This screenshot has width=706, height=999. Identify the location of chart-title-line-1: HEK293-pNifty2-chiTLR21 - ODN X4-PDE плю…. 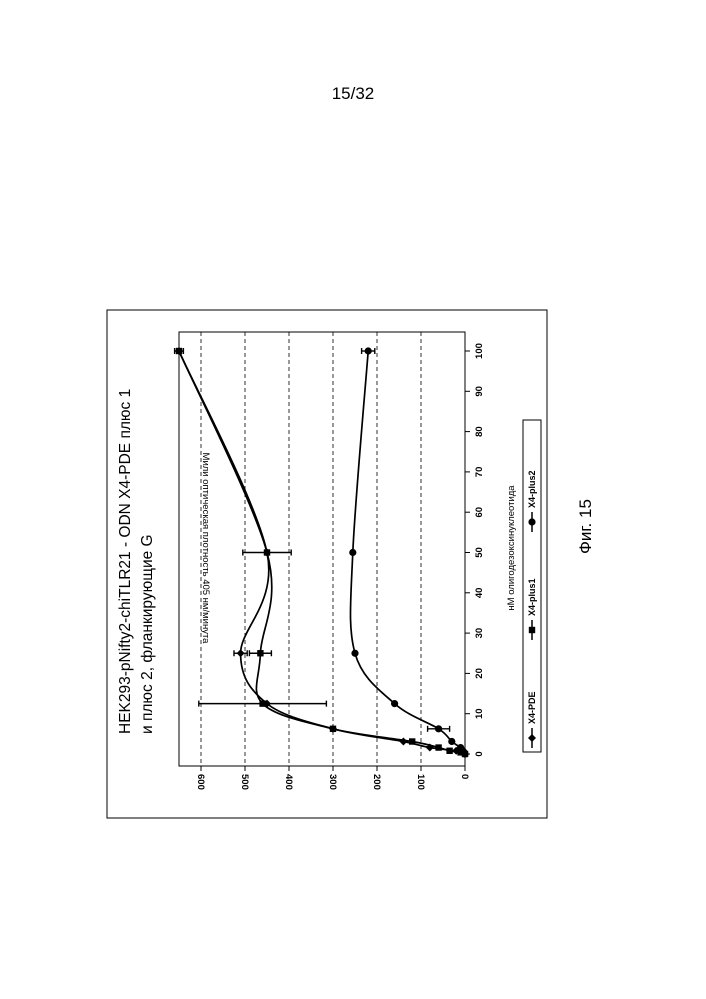
(125, 561).